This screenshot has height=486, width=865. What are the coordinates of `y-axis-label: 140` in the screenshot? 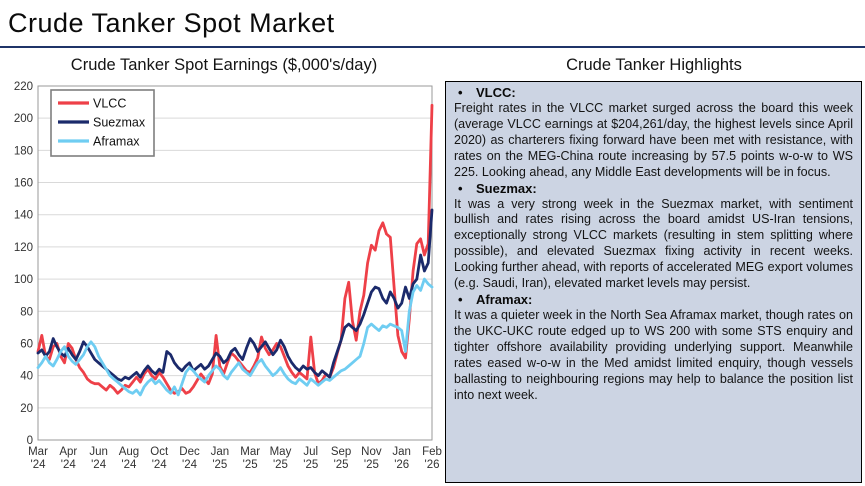 It's located at (23, 216).